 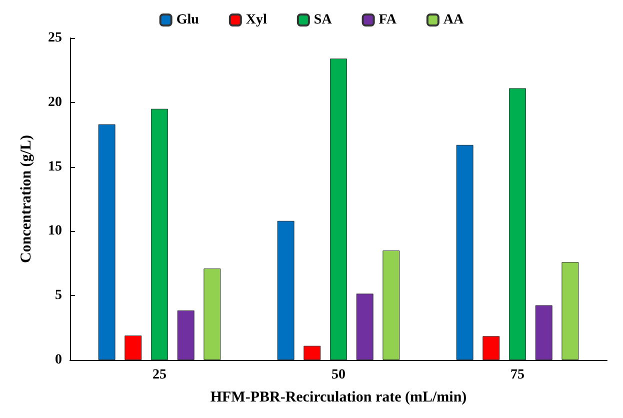 I want to click on legend-label: Glu, so click(x=188, y=20).